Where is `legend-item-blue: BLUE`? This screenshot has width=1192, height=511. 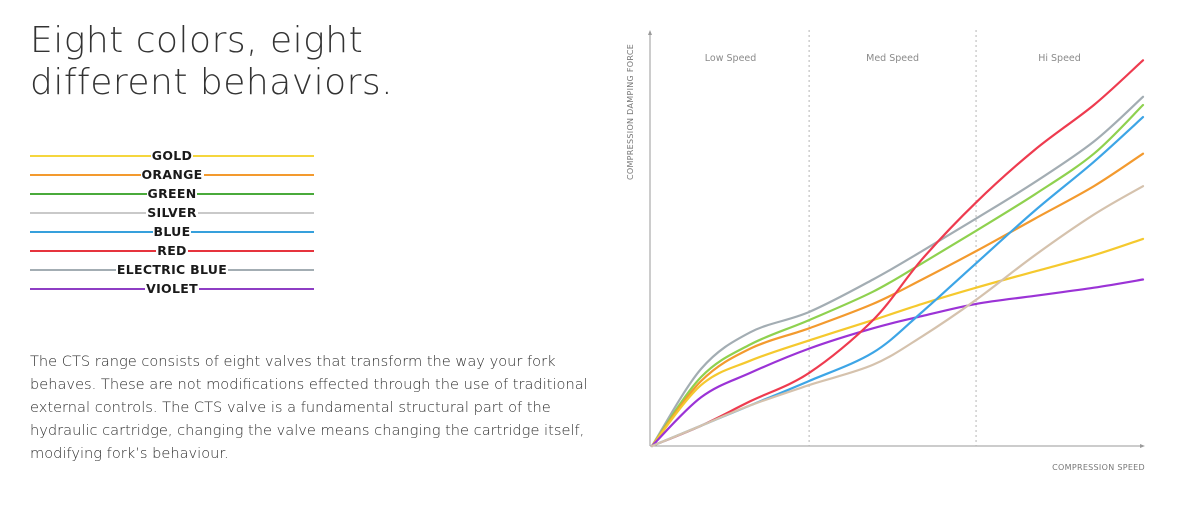 legend-item-blue: BLUE is located at coordinates (172, 231).